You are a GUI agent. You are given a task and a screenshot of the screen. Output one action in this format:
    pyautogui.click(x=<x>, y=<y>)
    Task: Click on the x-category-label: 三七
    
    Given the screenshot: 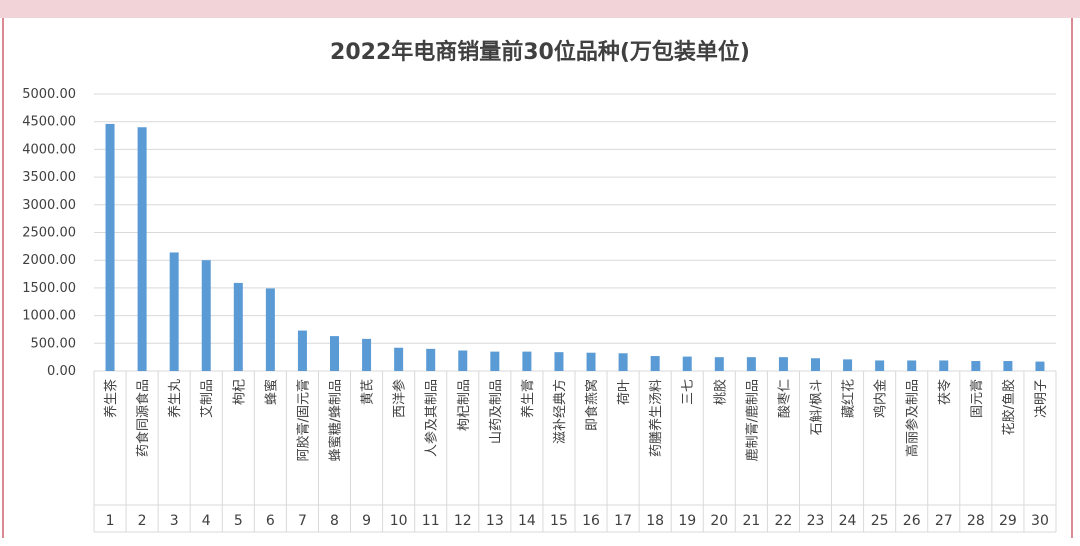 What is the action you would take?
    pyautogui.click(x=688, y=392)
    